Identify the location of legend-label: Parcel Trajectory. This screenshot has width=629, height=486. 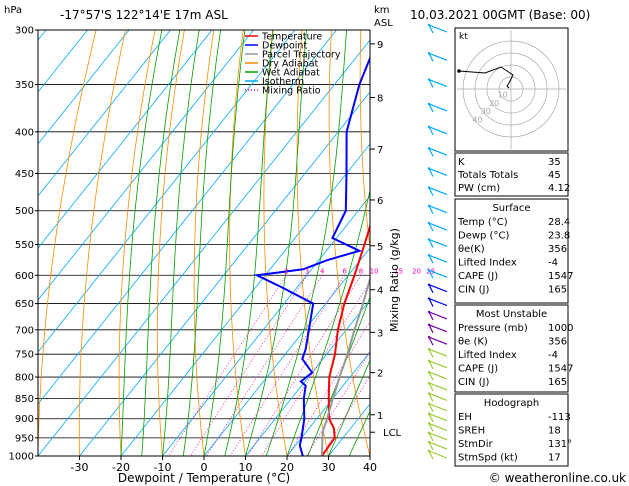
(301, 55).